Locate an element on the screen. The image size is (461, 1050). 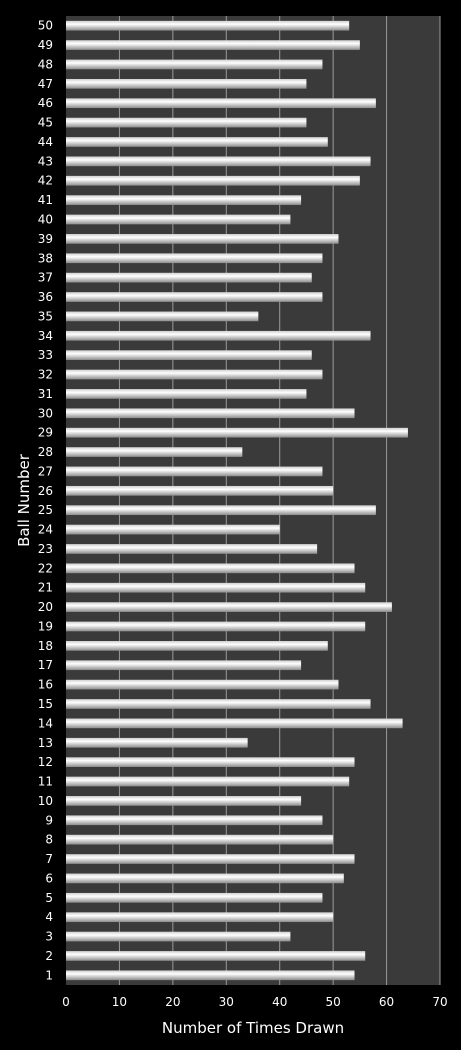
y-tick-label: 23 is located at coordinates (45, 549).